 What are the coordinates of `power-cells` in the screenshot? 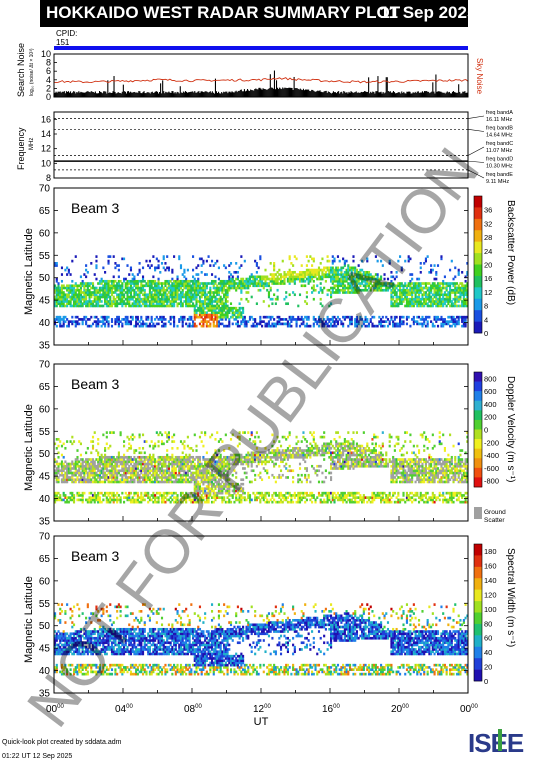 It's located at (261, 291).